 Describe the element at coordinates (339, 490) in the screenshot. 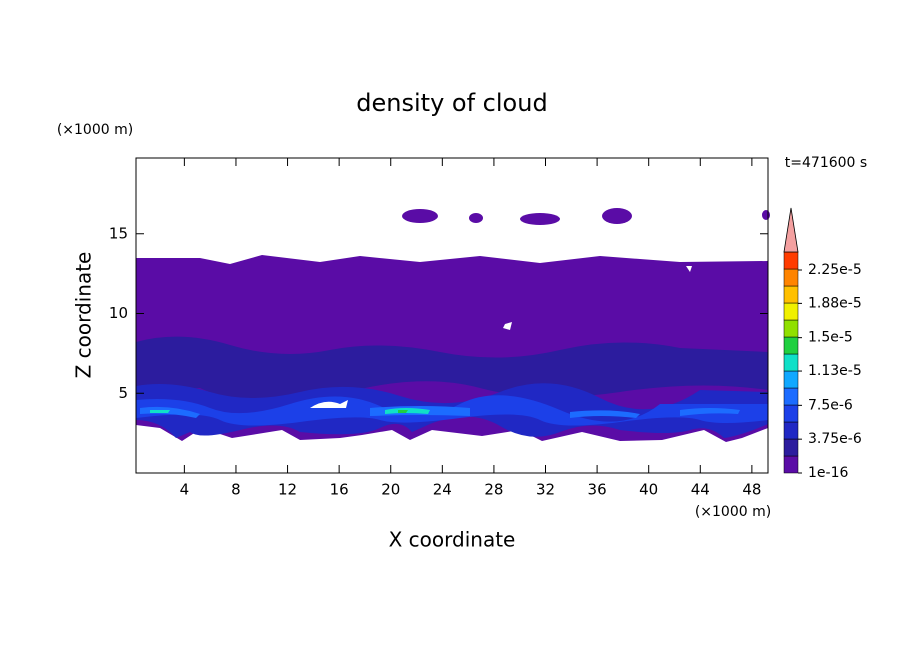

I see `x-tick-label: 16` at that location.